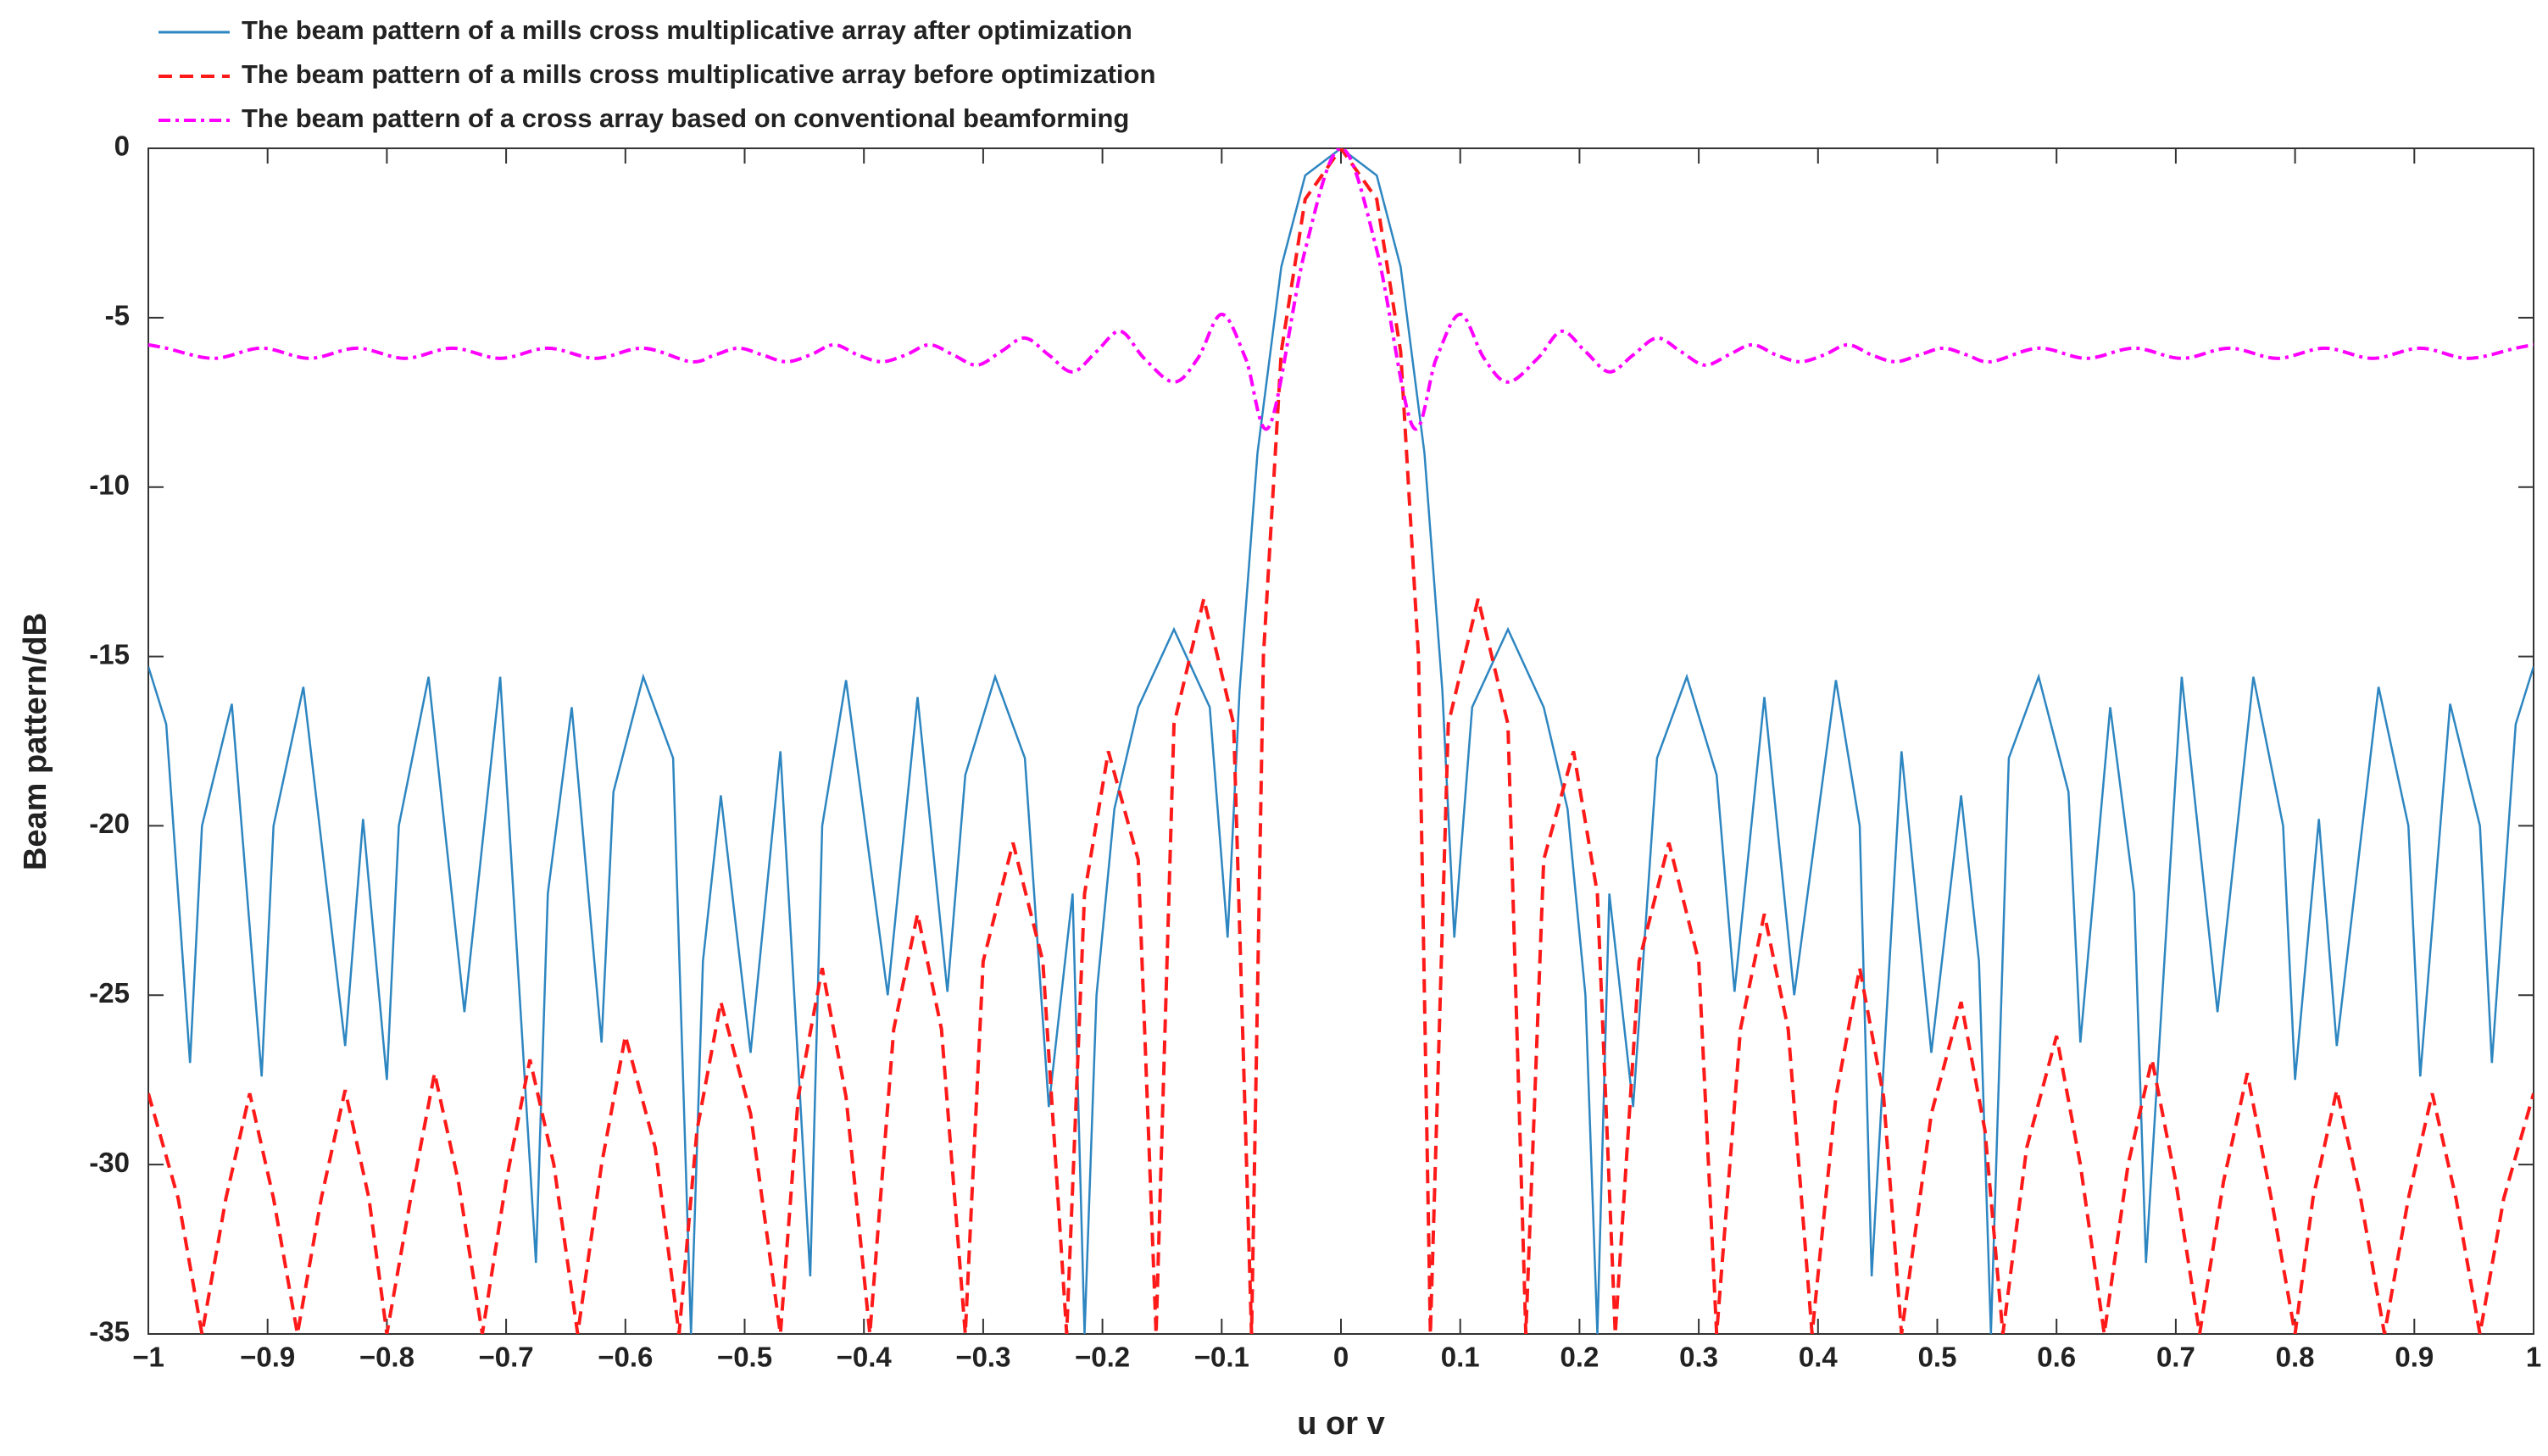 The width and height of the screenshot is (2548, 1456). I want to click on x-tick-label: −0.9, so click(267, 1358).